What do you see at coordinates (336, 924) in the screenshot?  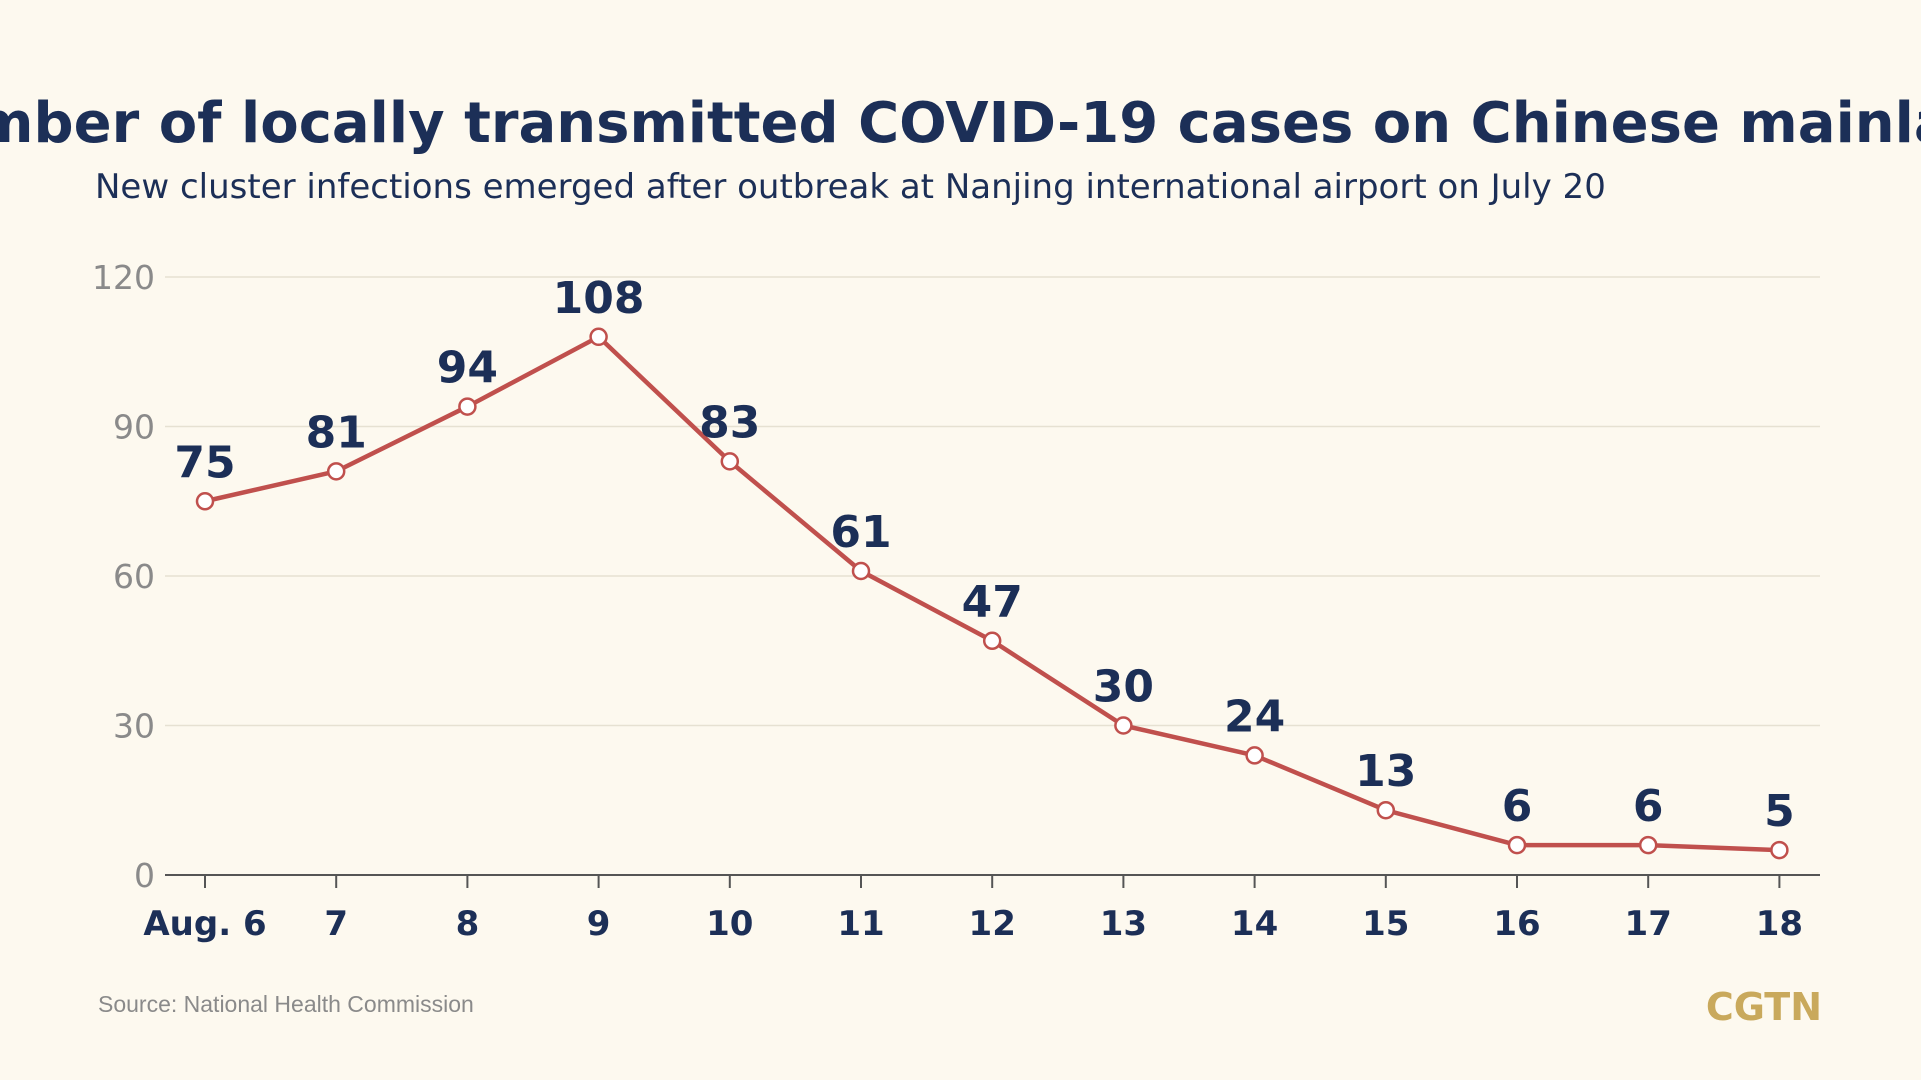 I see `x-tick-label: 7` at bounding box center [336, 924].